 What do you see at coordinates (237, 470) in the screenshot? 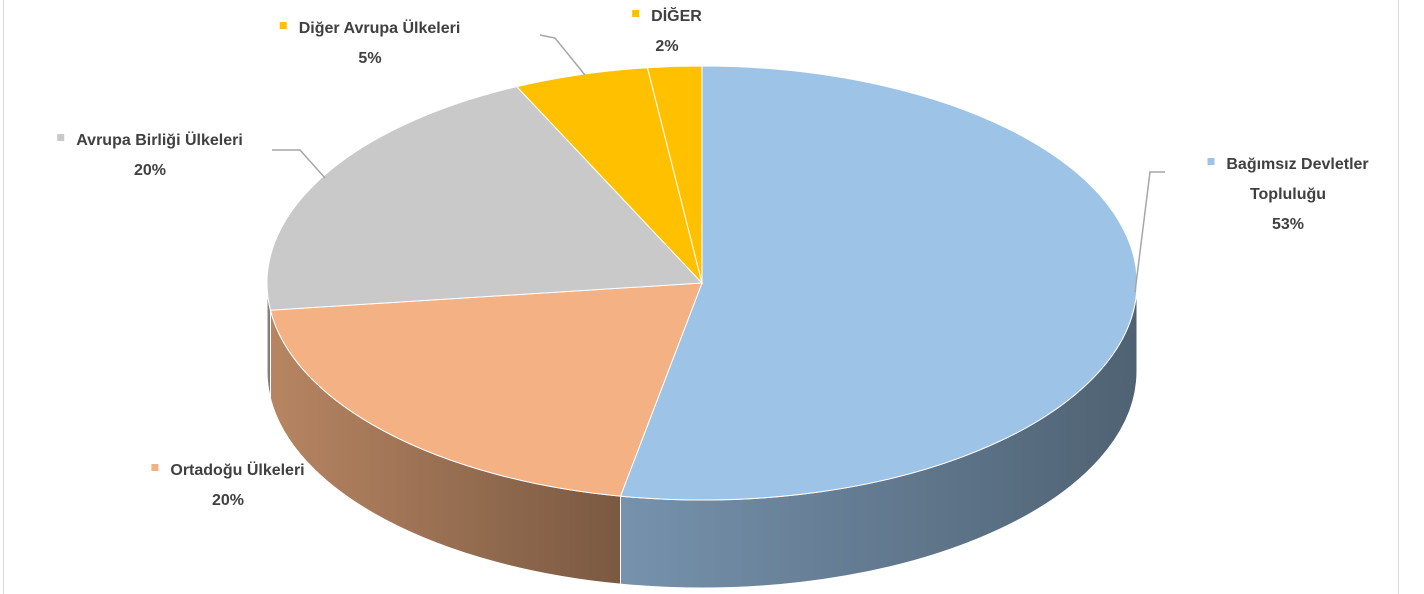
I see `category-label: Ortadoğu Ülkeleri` at bounding box center [237, 470].